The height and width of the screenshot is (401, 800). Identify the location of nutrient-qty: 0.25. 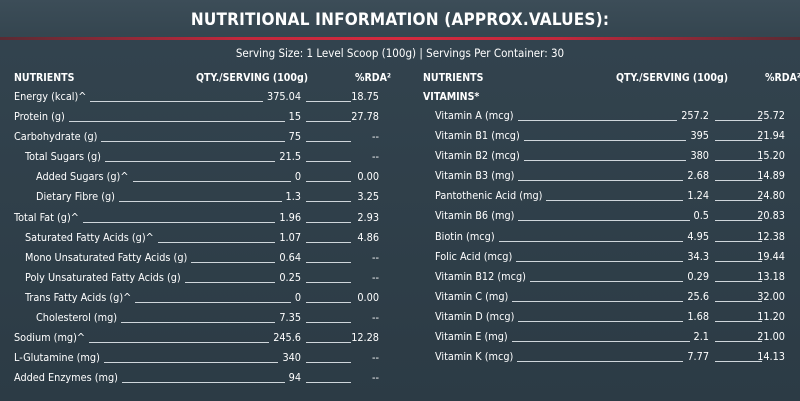
(290, 277).